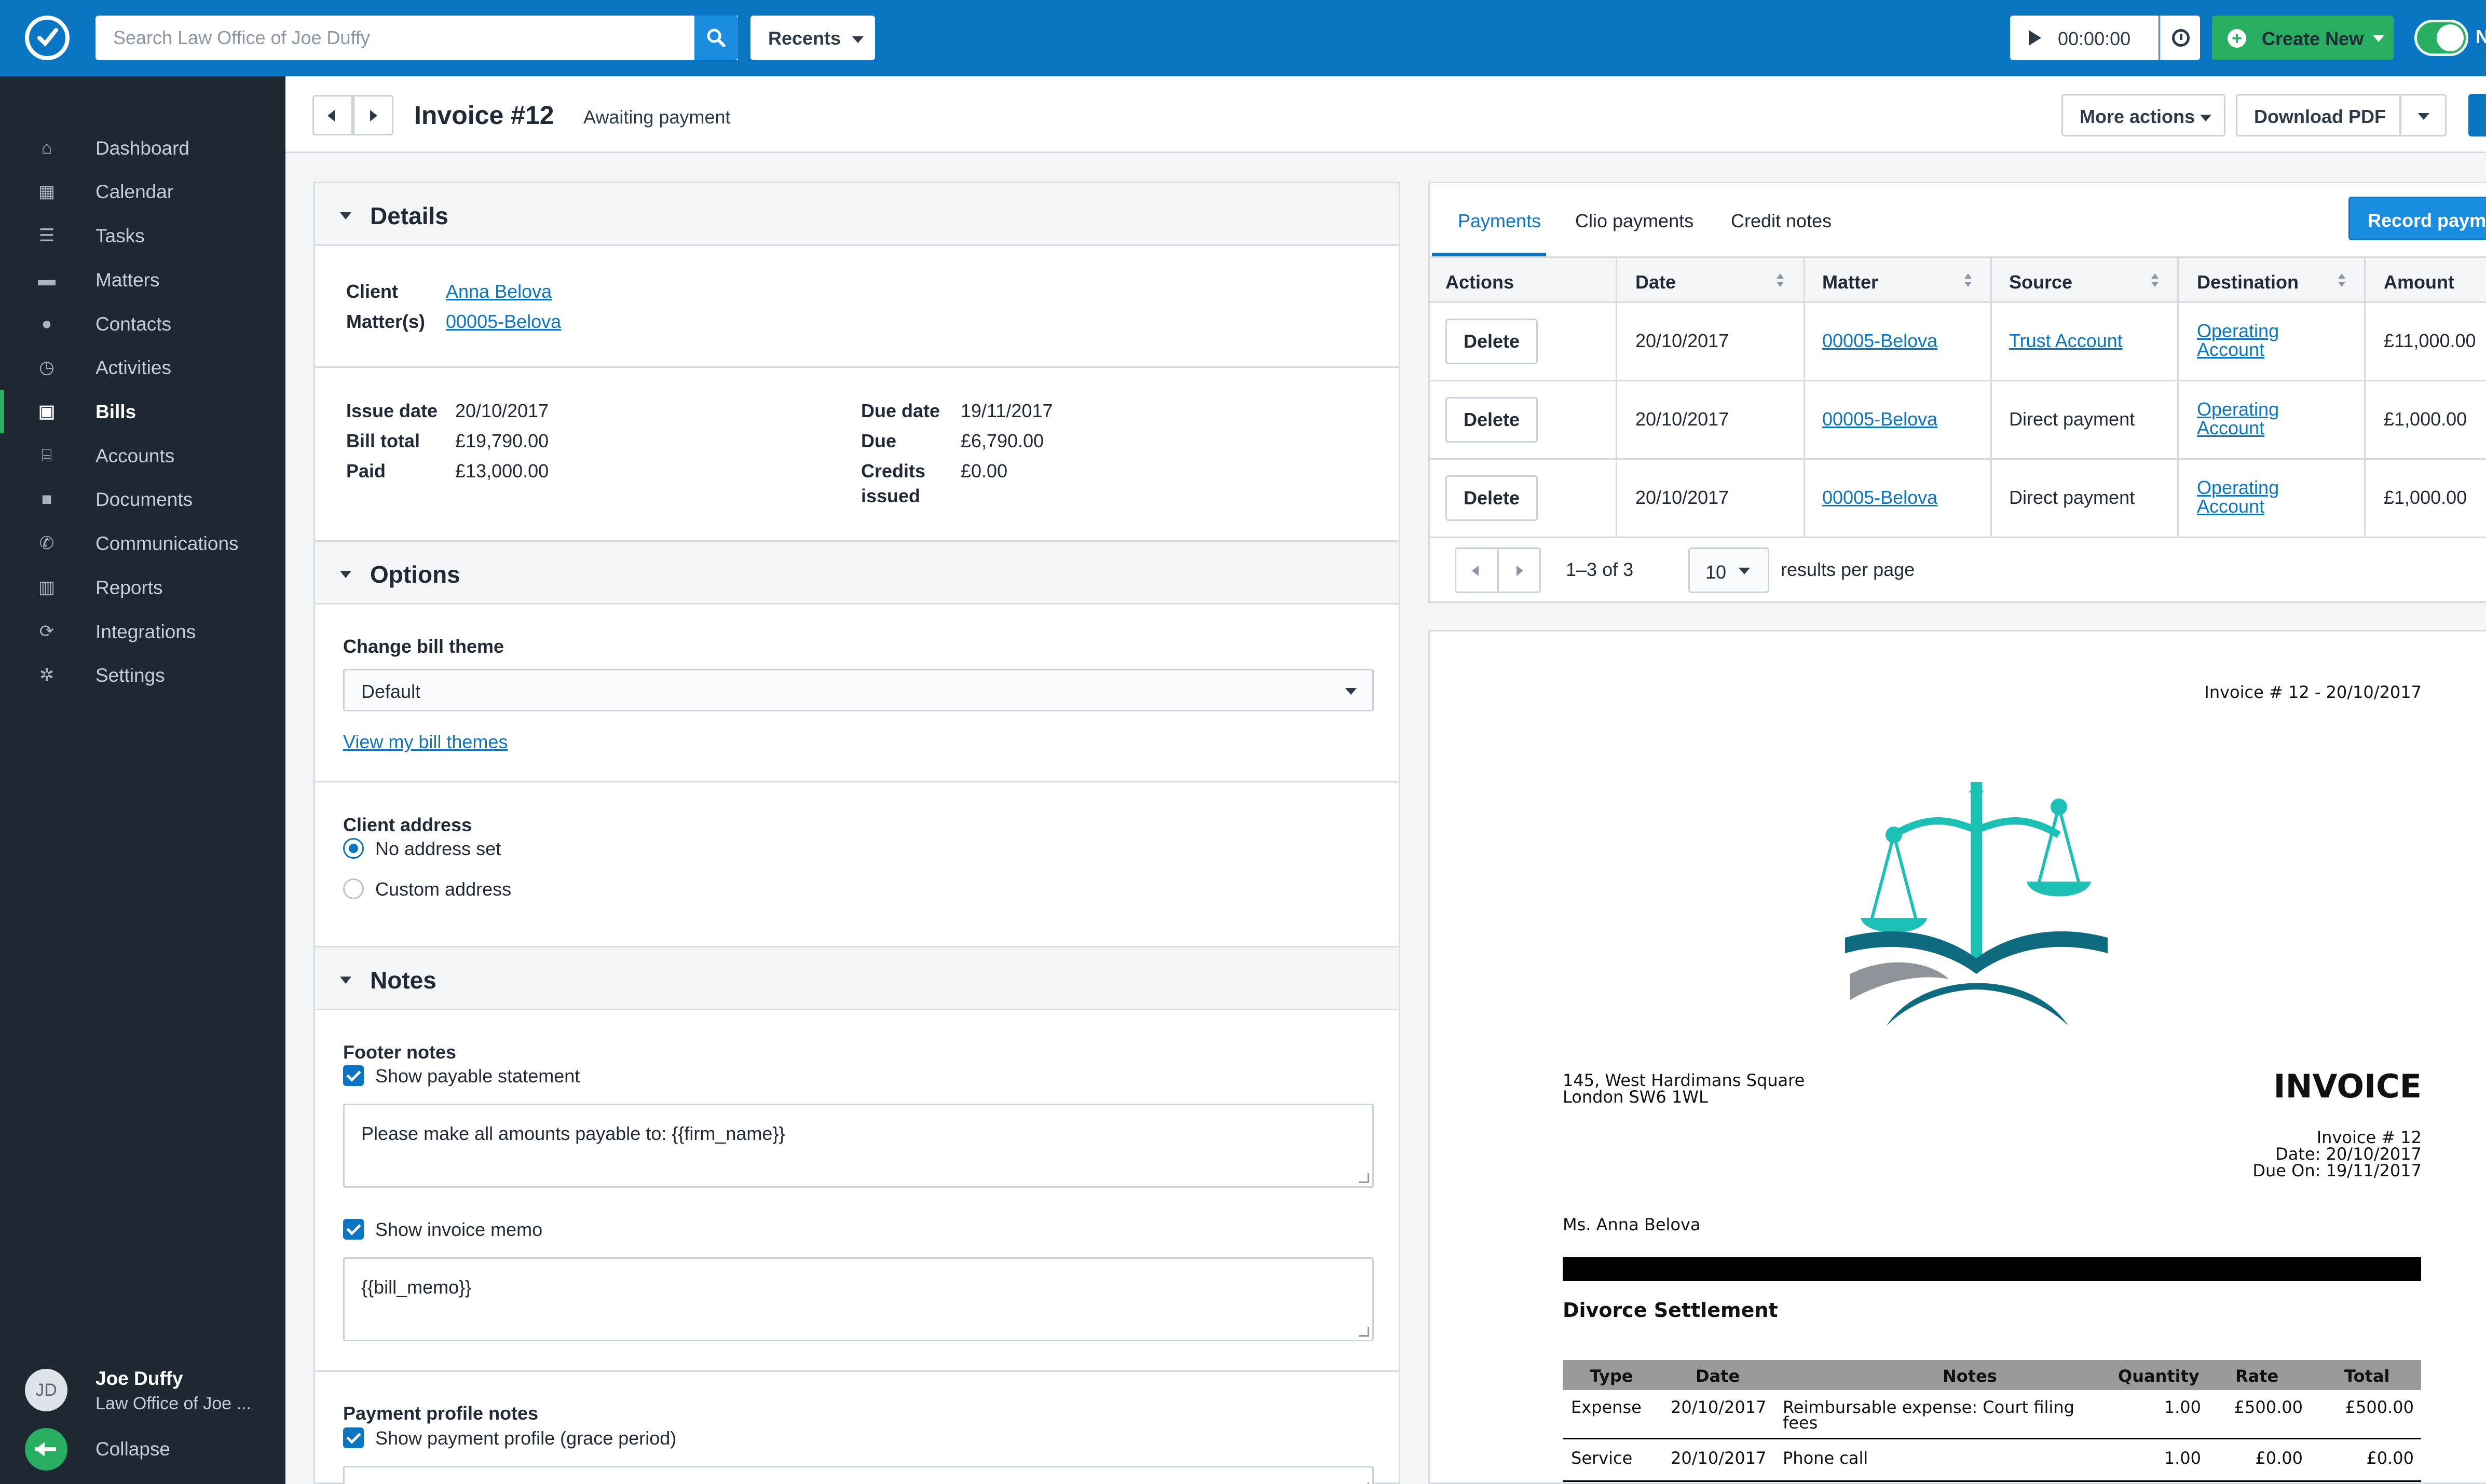 The width and height of the screenshot is (2486, 1484). Describe the element at coordinates (353, 1437) in the screenshot. I see `show-payment-profile-checkbox` at that location.